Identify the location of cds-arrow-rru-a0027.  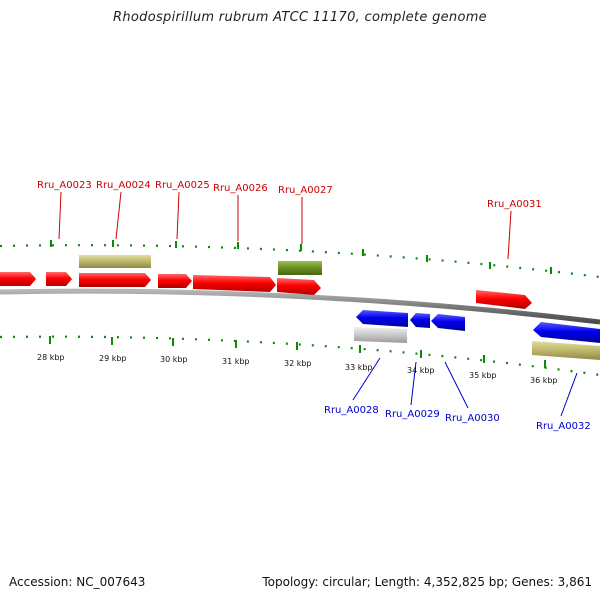
(299, 286).